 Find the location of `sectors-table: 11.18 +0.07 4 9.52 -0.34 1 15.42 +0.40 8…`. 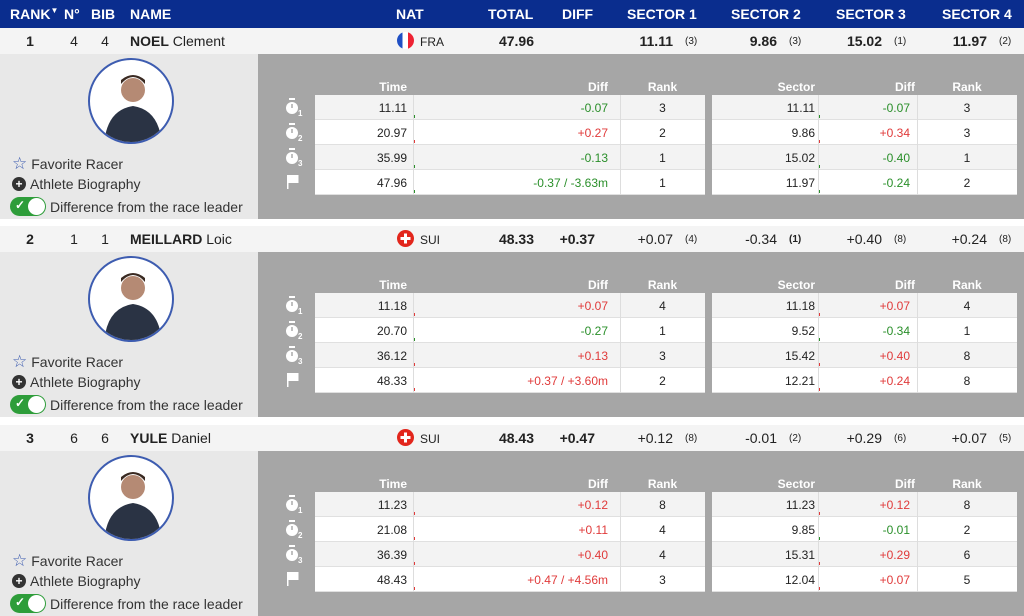

sectors-table: 11.18 +0.07 4 9.52 -0.34 1 15.42 +0.40 8… is located at coordinates (864, 343).